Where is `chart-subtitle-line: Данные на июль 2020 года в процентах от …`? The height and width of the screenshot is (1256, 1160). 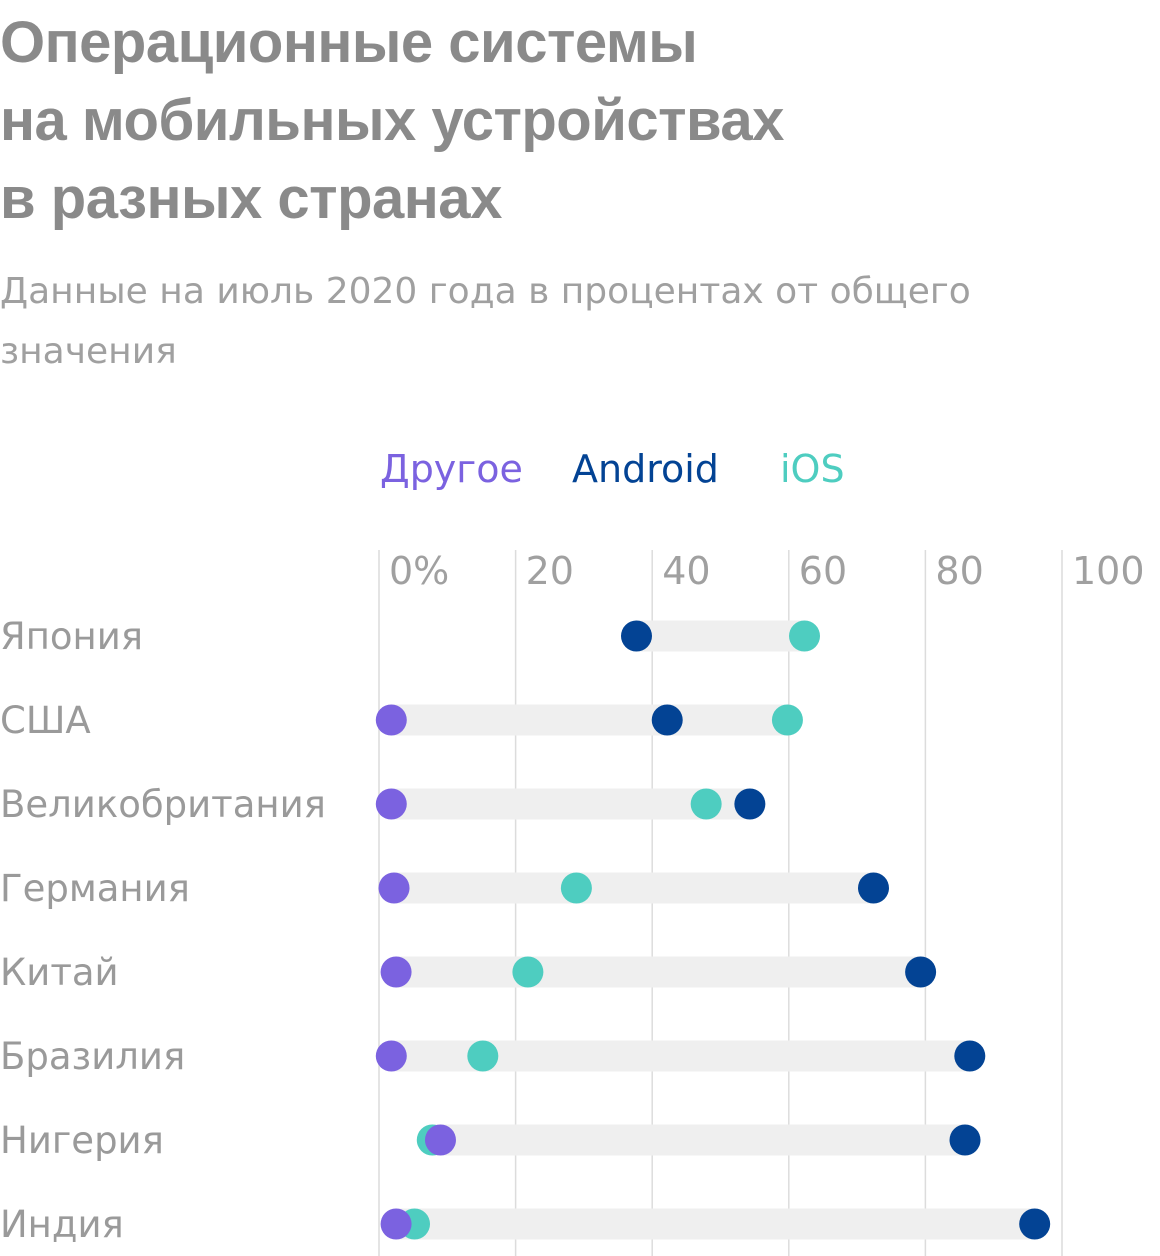
chart-subtitle-line: Данные на июль 2020 года в процентах от … is located at coordinates (485, 291).